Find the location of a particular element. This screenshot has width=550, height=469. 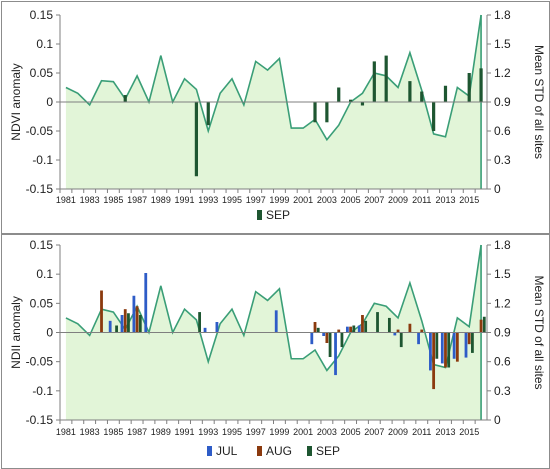

p2-bar-jul-2003 is located at coordinates (324, 334).